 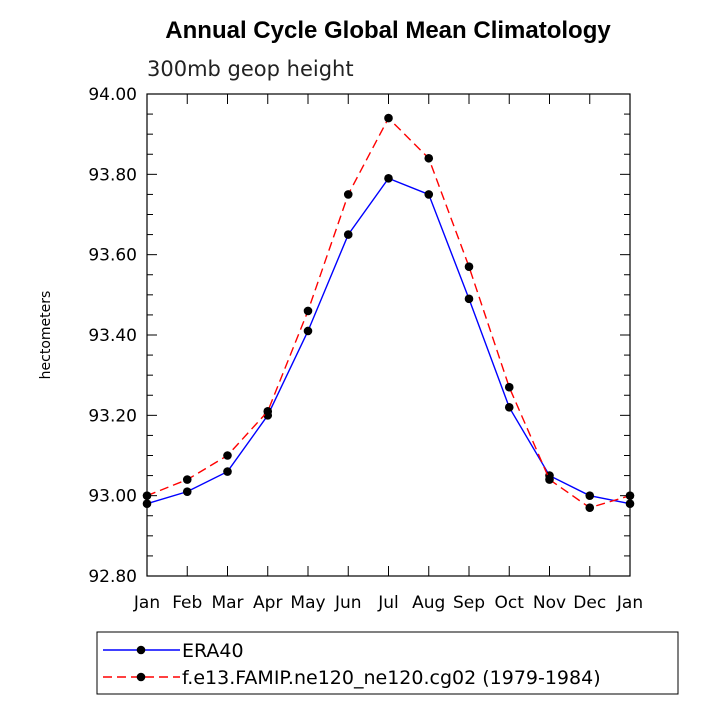 I want to click on x-tick-label: Apr, so click(x=267, y=603).